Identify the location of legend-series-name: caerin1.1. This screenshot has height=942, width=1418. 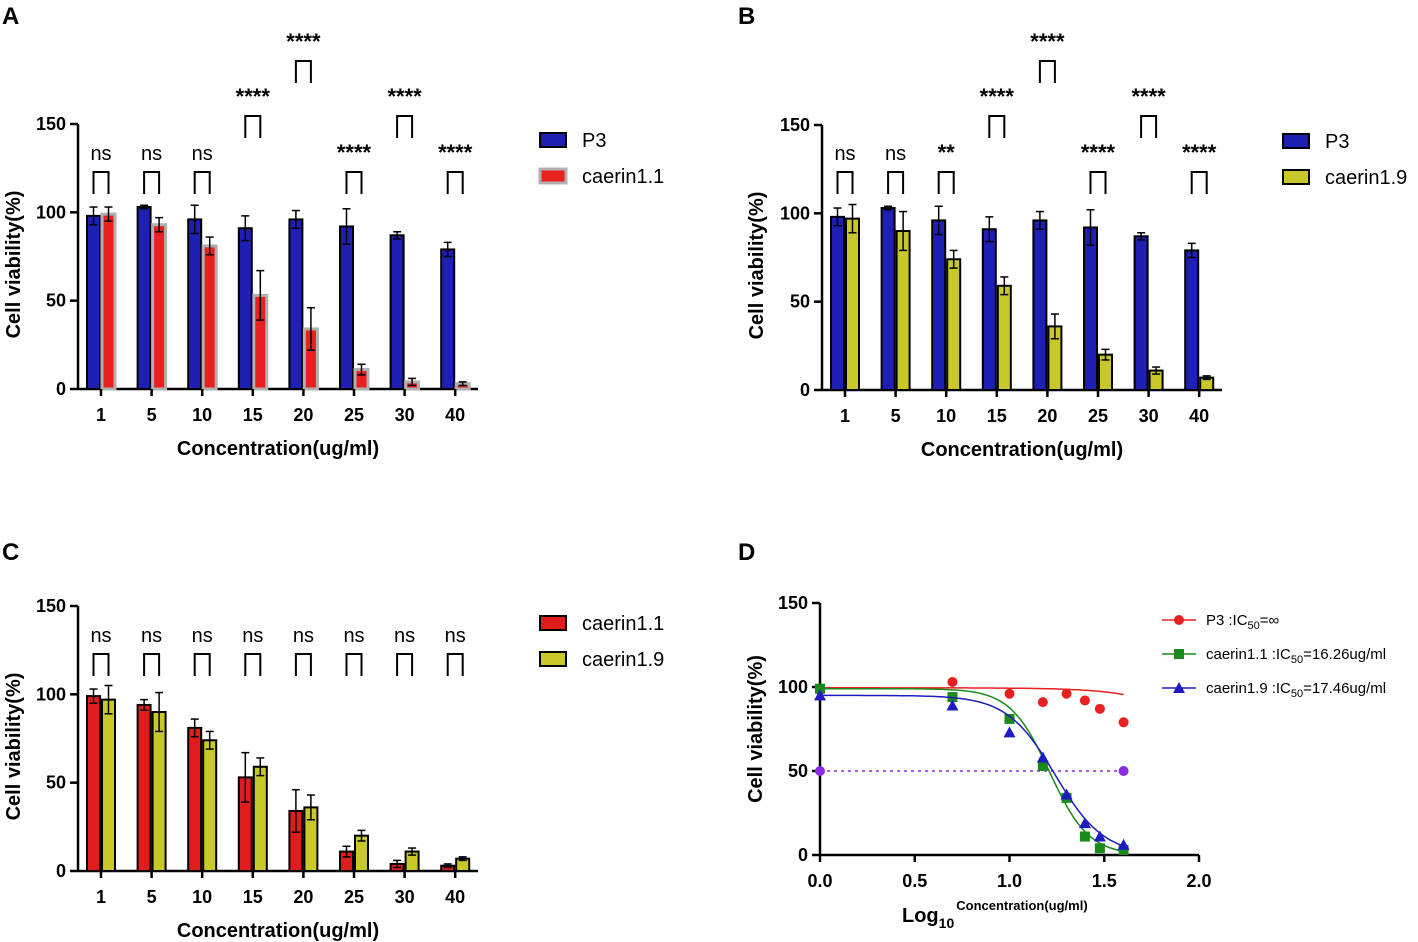
(1237, 654).